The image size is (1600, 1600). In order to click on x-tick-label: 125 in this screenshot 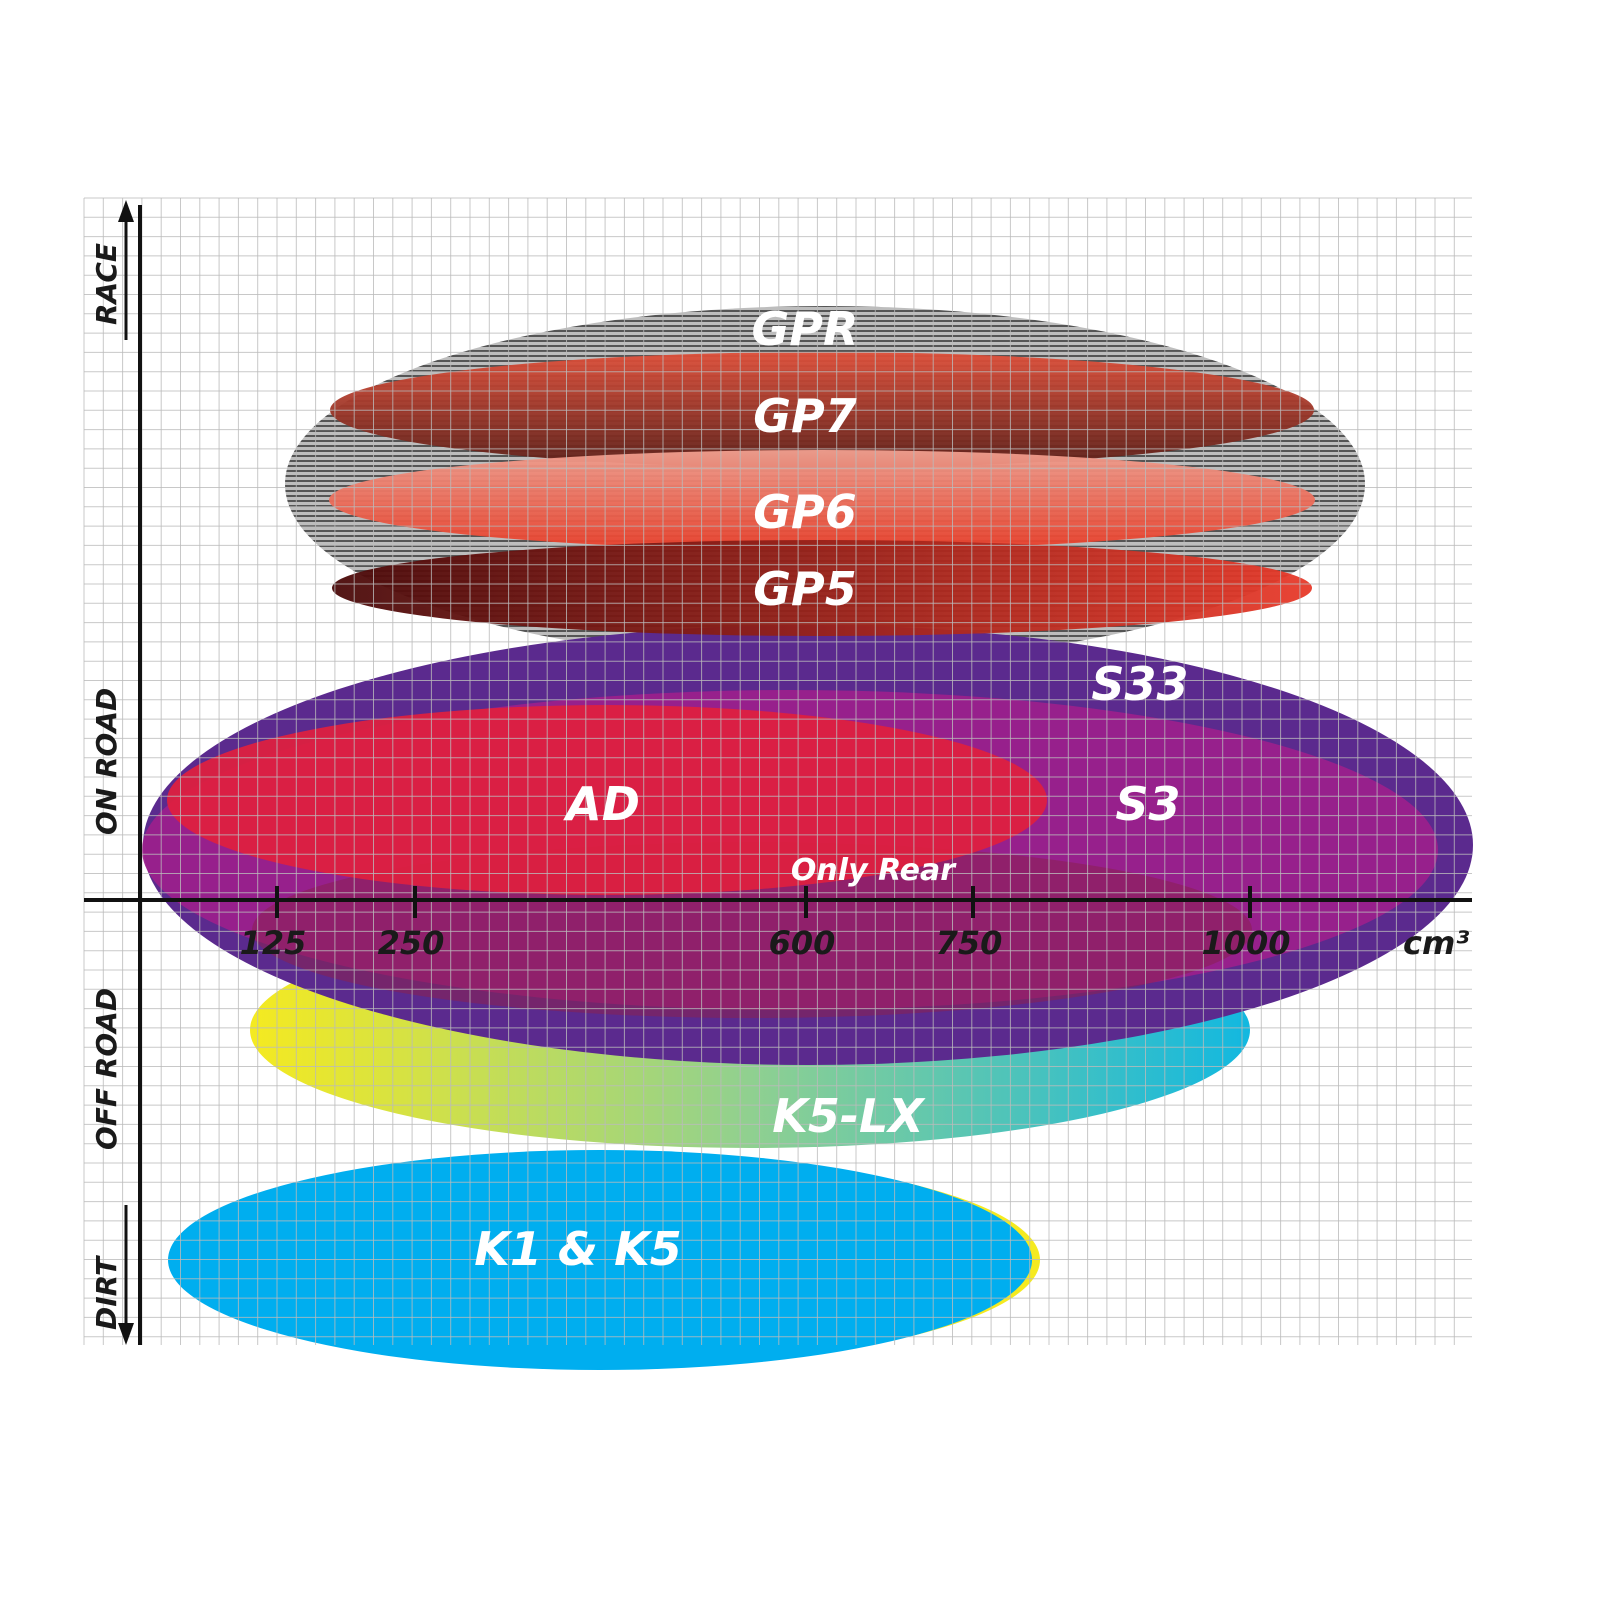, I will do `click(273, 943)`.